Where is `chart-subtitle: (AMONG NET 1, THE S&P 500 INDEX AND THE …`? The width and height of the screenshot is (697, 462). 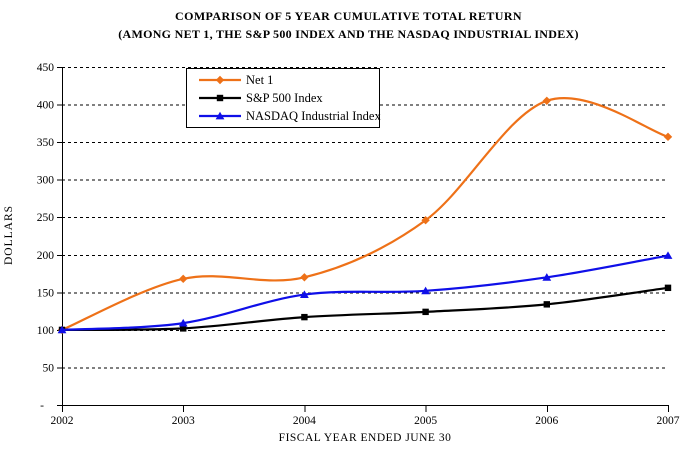 chart-subtitle: (AMONG NET 1, THE S&P 500 INDEX AND THE … is located at coordinates (348, 34).